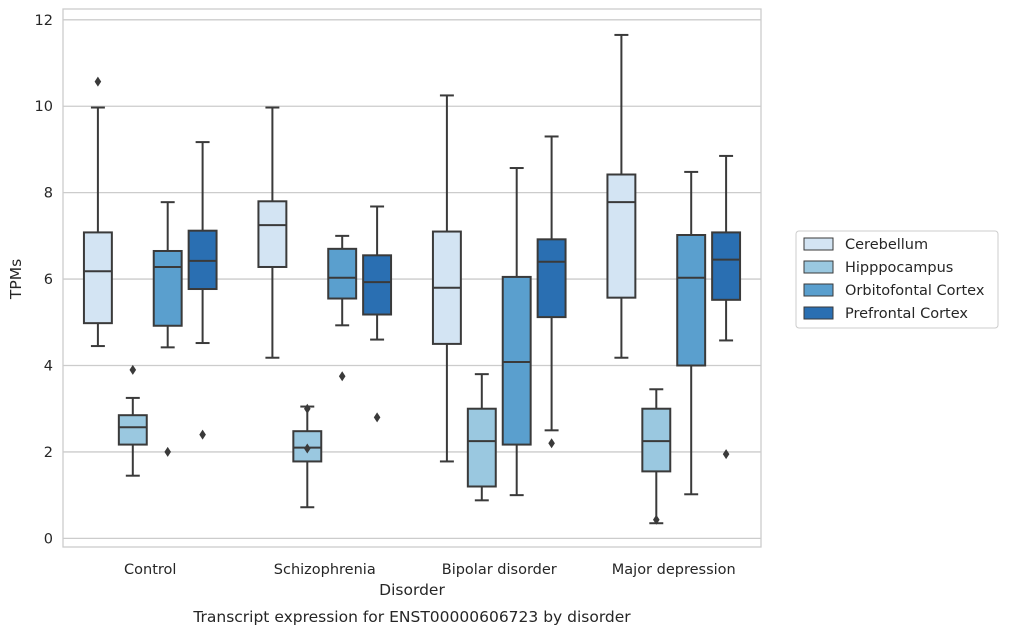 Image resolution: width=1009 pixels, height=634 pixels. What do you see at coordinates (48, 453) in the screenshot?
I see `y-tick-label: 2` at bounding box center [48, 453].